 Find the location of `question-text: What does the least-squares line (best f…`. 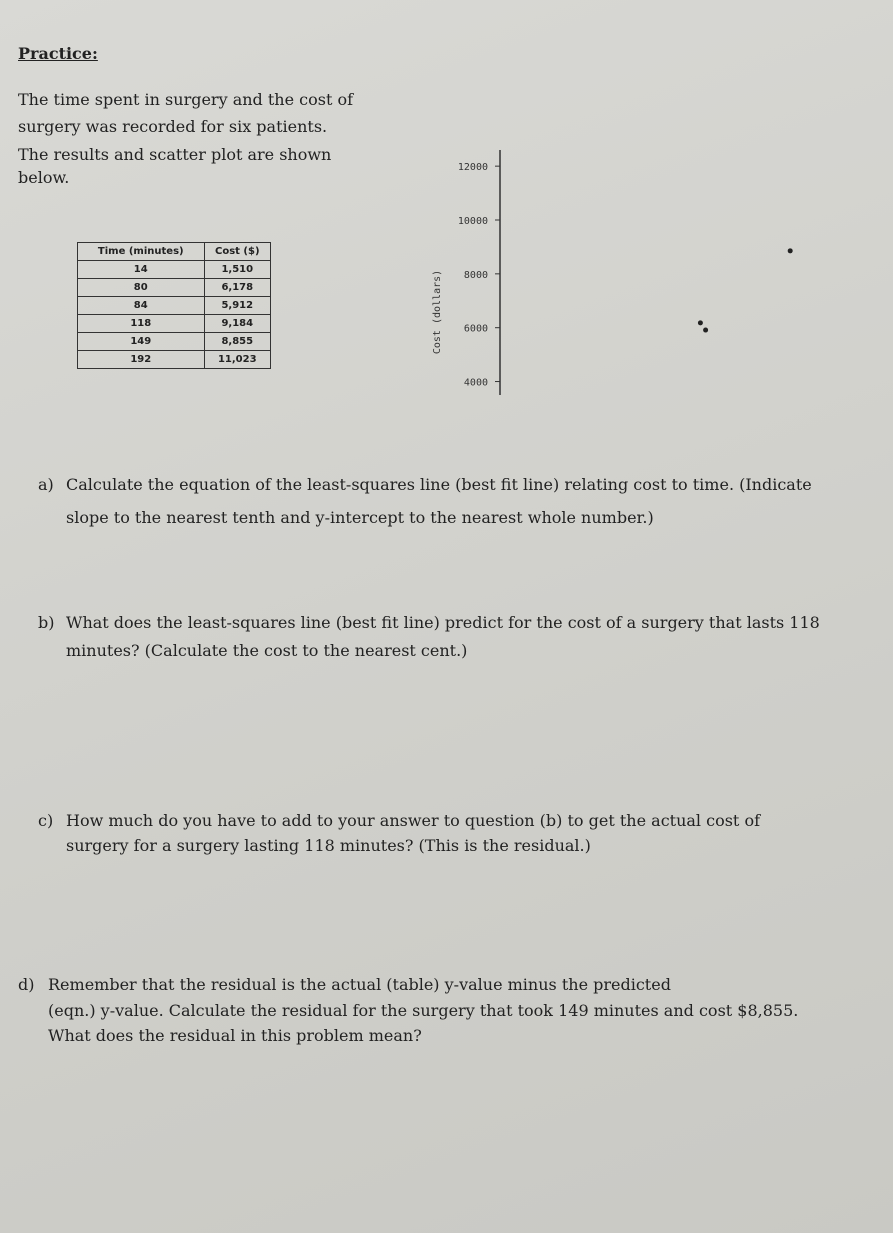

question-text: What does the least-squares line (best f… is located at coordinates (443, 622).